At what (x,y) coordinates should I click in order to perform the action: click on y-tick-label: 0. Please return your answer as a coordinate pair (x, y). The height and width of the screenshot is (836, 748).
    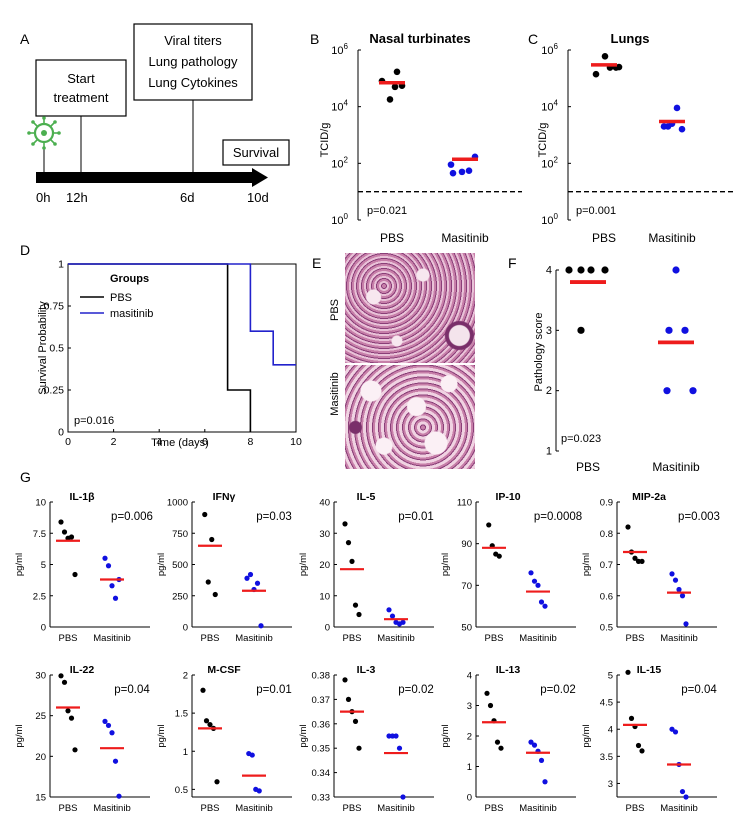
    Looking at the image, I should click on (61, 433).